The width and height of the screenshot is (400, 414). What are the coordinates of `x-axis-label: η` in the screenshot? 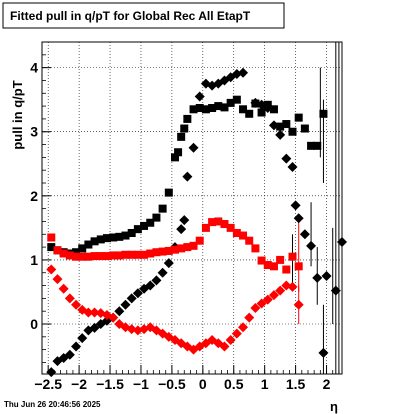 It's located at (334, 406).